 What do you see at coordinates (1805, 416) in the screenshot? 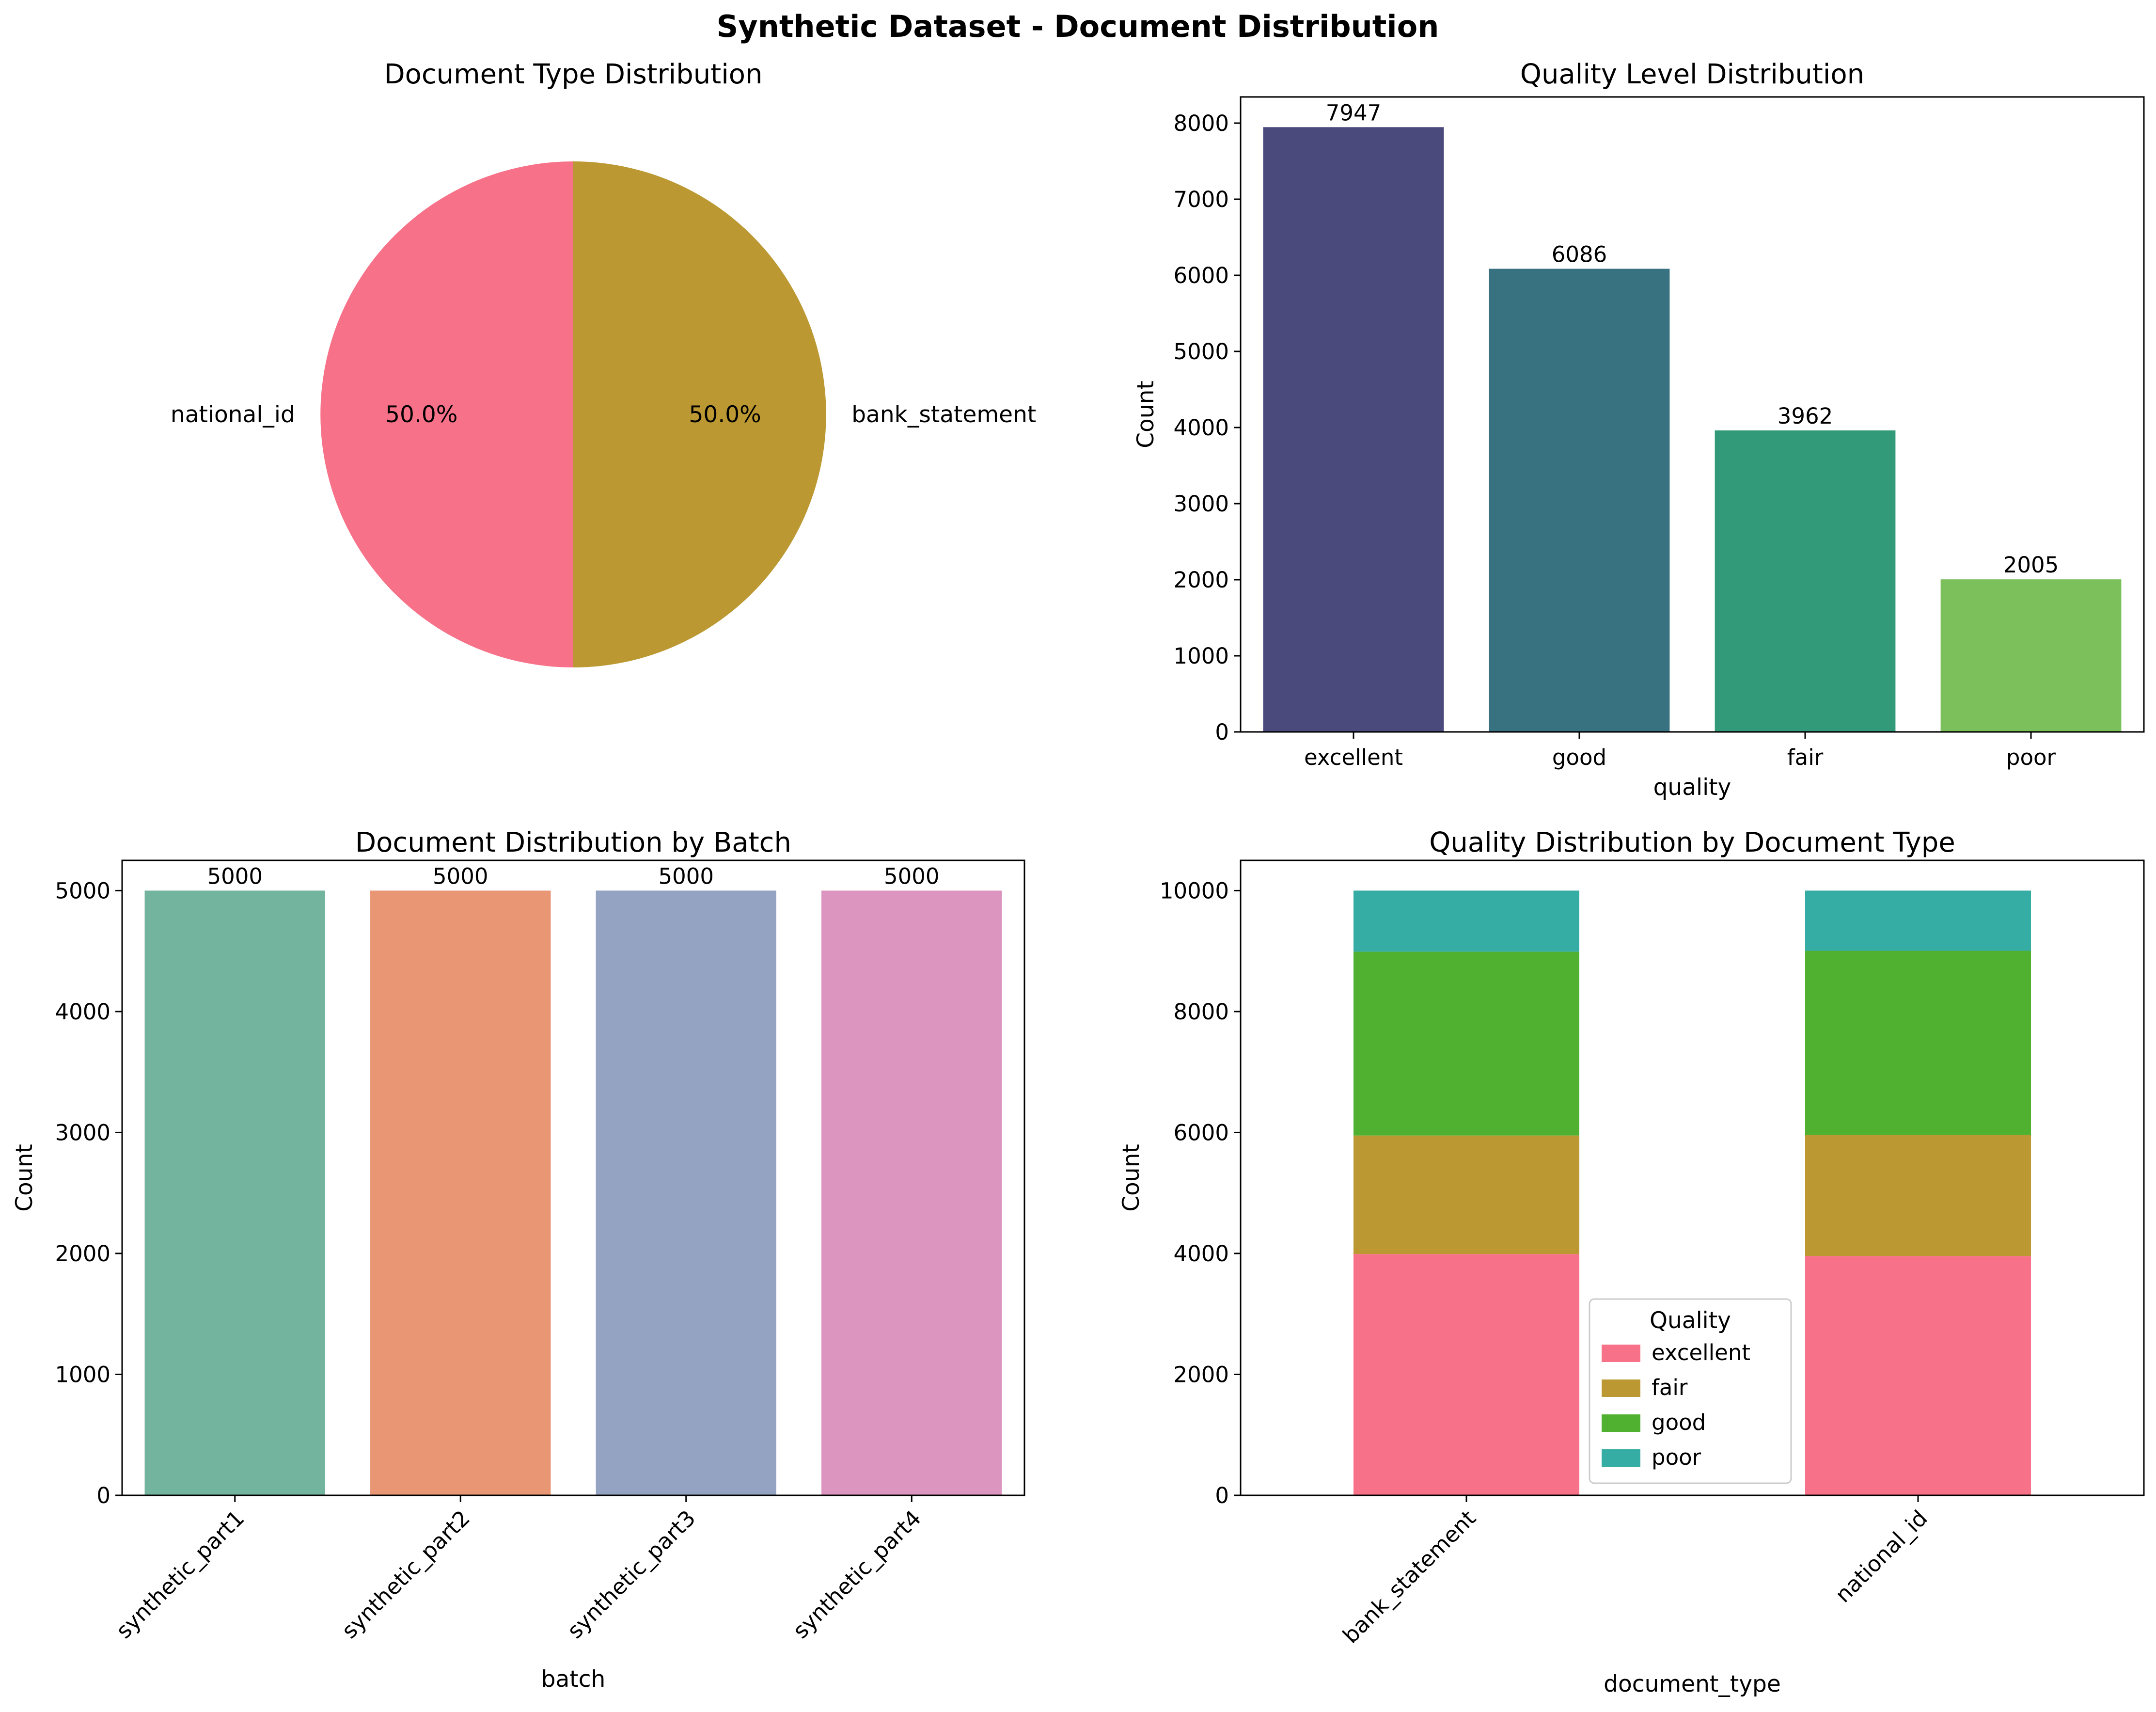
I see `data-label-fair: 3962` at bounding box center [1805, 416].